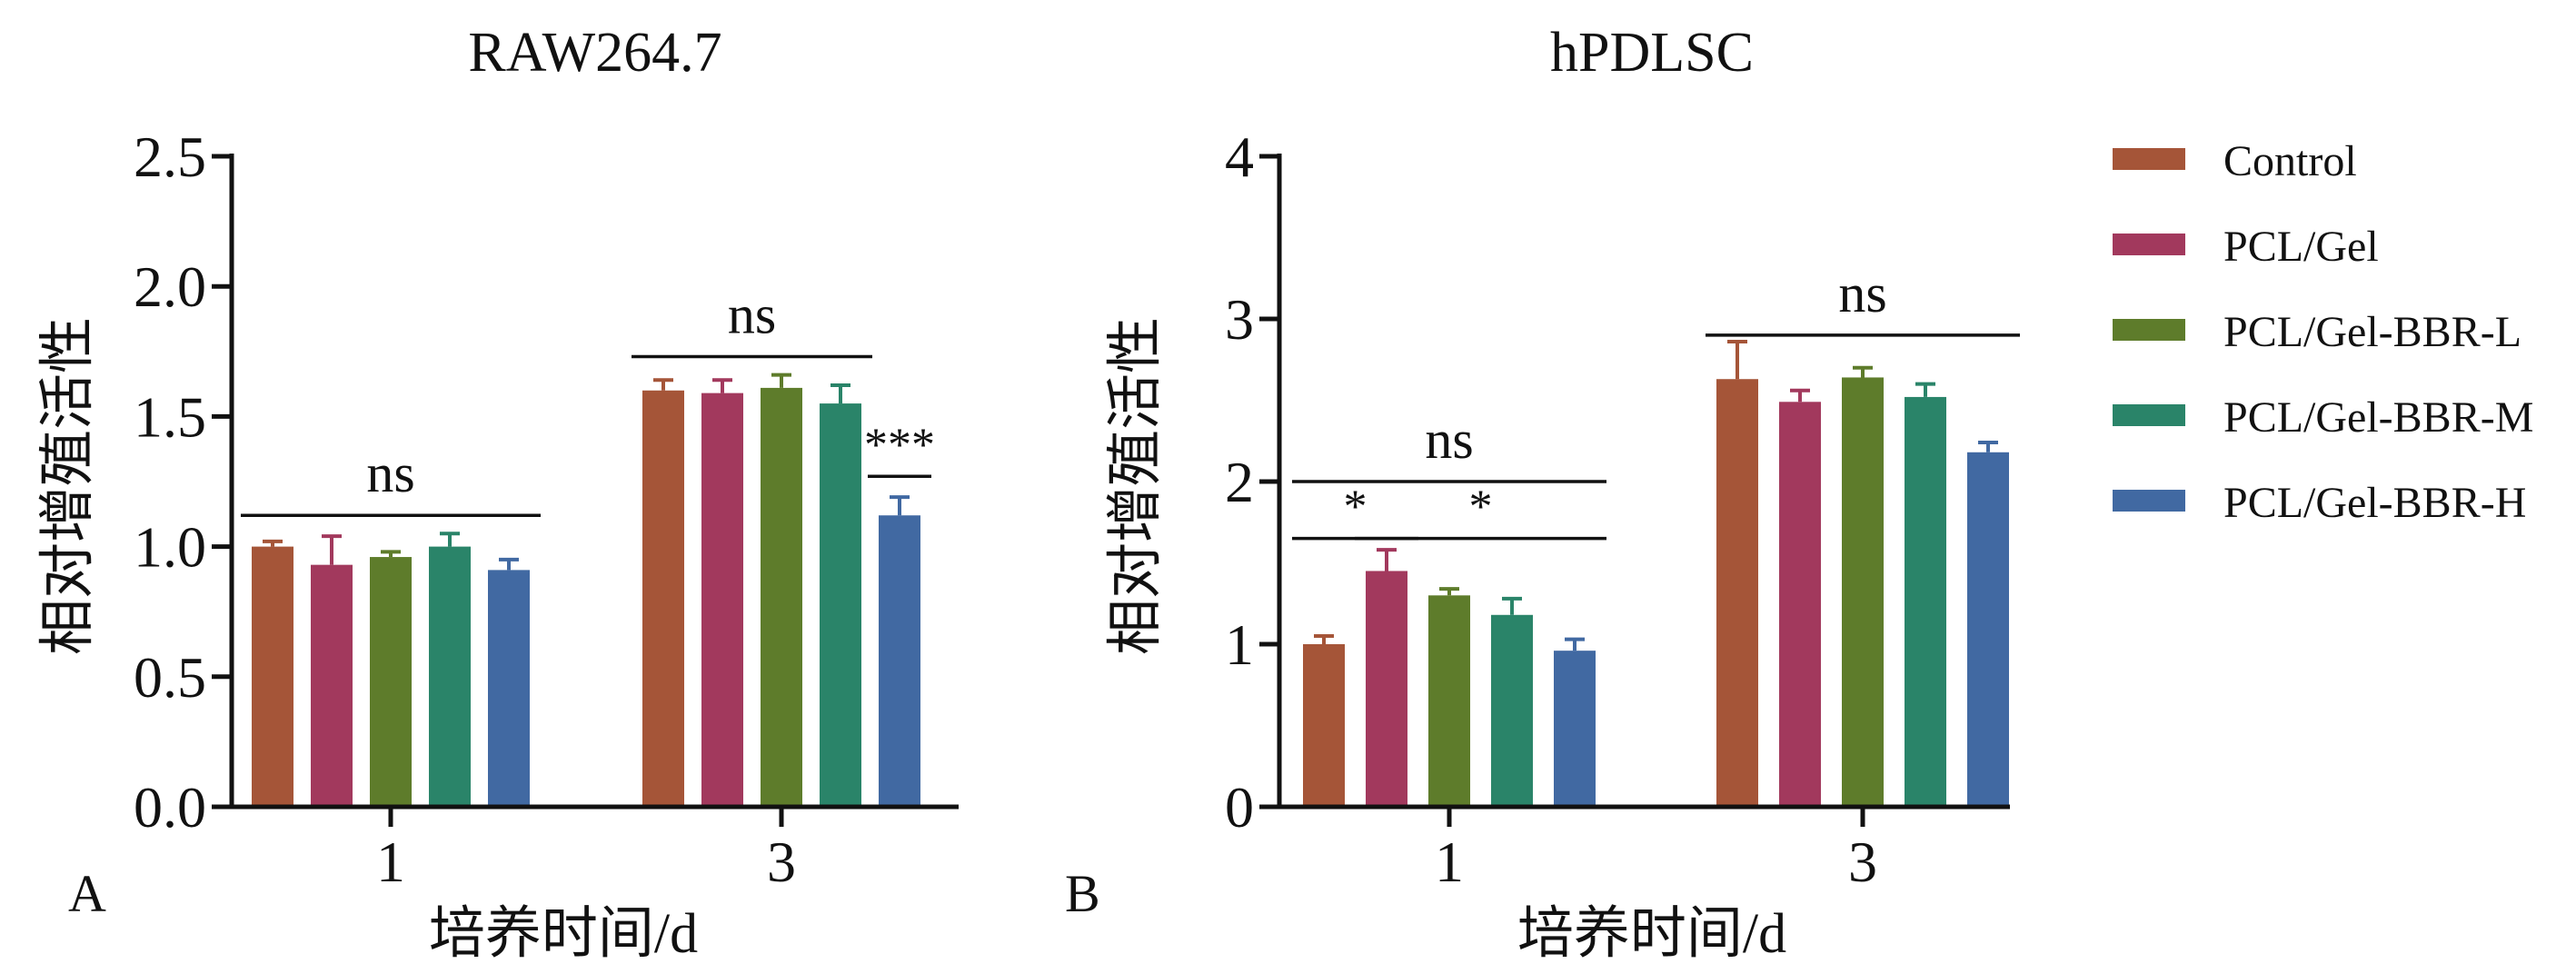 The image size is (2576, 974). Describe the element at coordinates (2301, 247) in the screenshot. I see `legend-label: PCL/Gel` at that location.